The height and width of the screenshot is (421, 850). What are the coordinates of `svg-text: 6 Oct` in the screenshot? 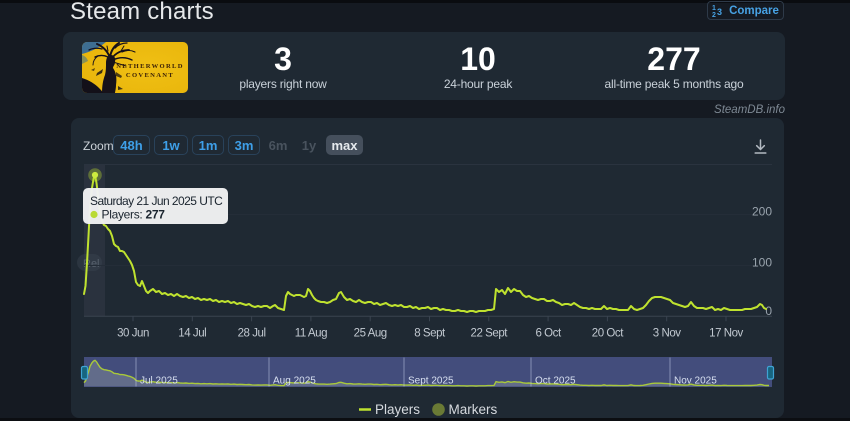 It's located at (548, 334).